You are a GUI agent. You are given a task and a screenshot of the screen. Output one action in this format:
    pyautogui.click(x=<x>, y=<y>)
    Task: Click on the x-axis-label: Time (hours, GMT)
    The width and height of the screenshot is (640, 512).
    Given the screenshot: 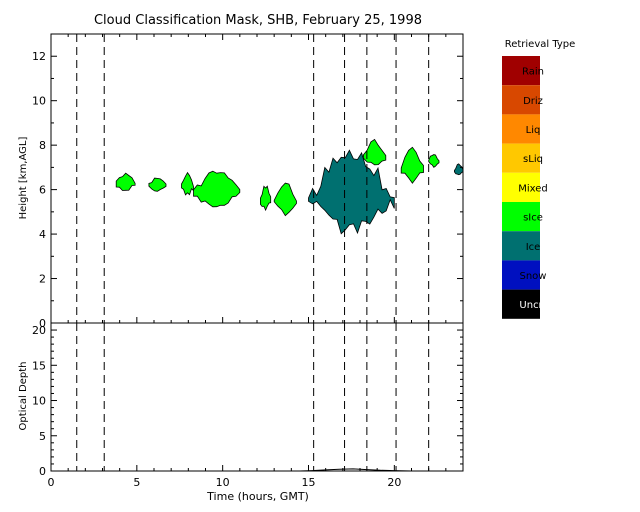 What is the action you would take?
    pyautogui.click(x=257, y=496)
    